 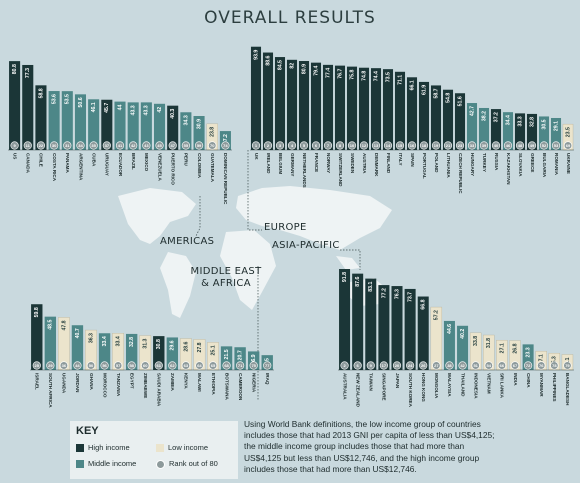 What do you see at coordinates (91, 382) in the screenshot?
I see `category-label: GHANA` at bounding box center [91, 382].